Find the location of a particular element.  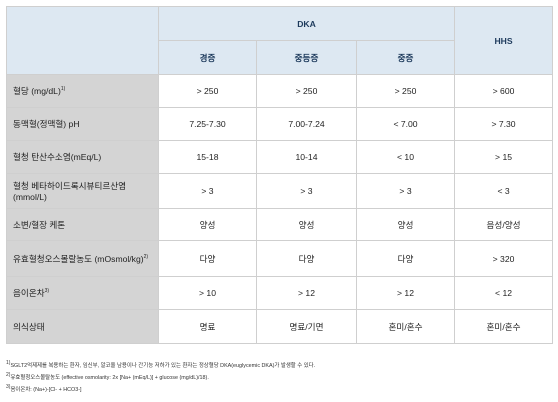

table-cell: < 12 is located at coordinates (504, 293).